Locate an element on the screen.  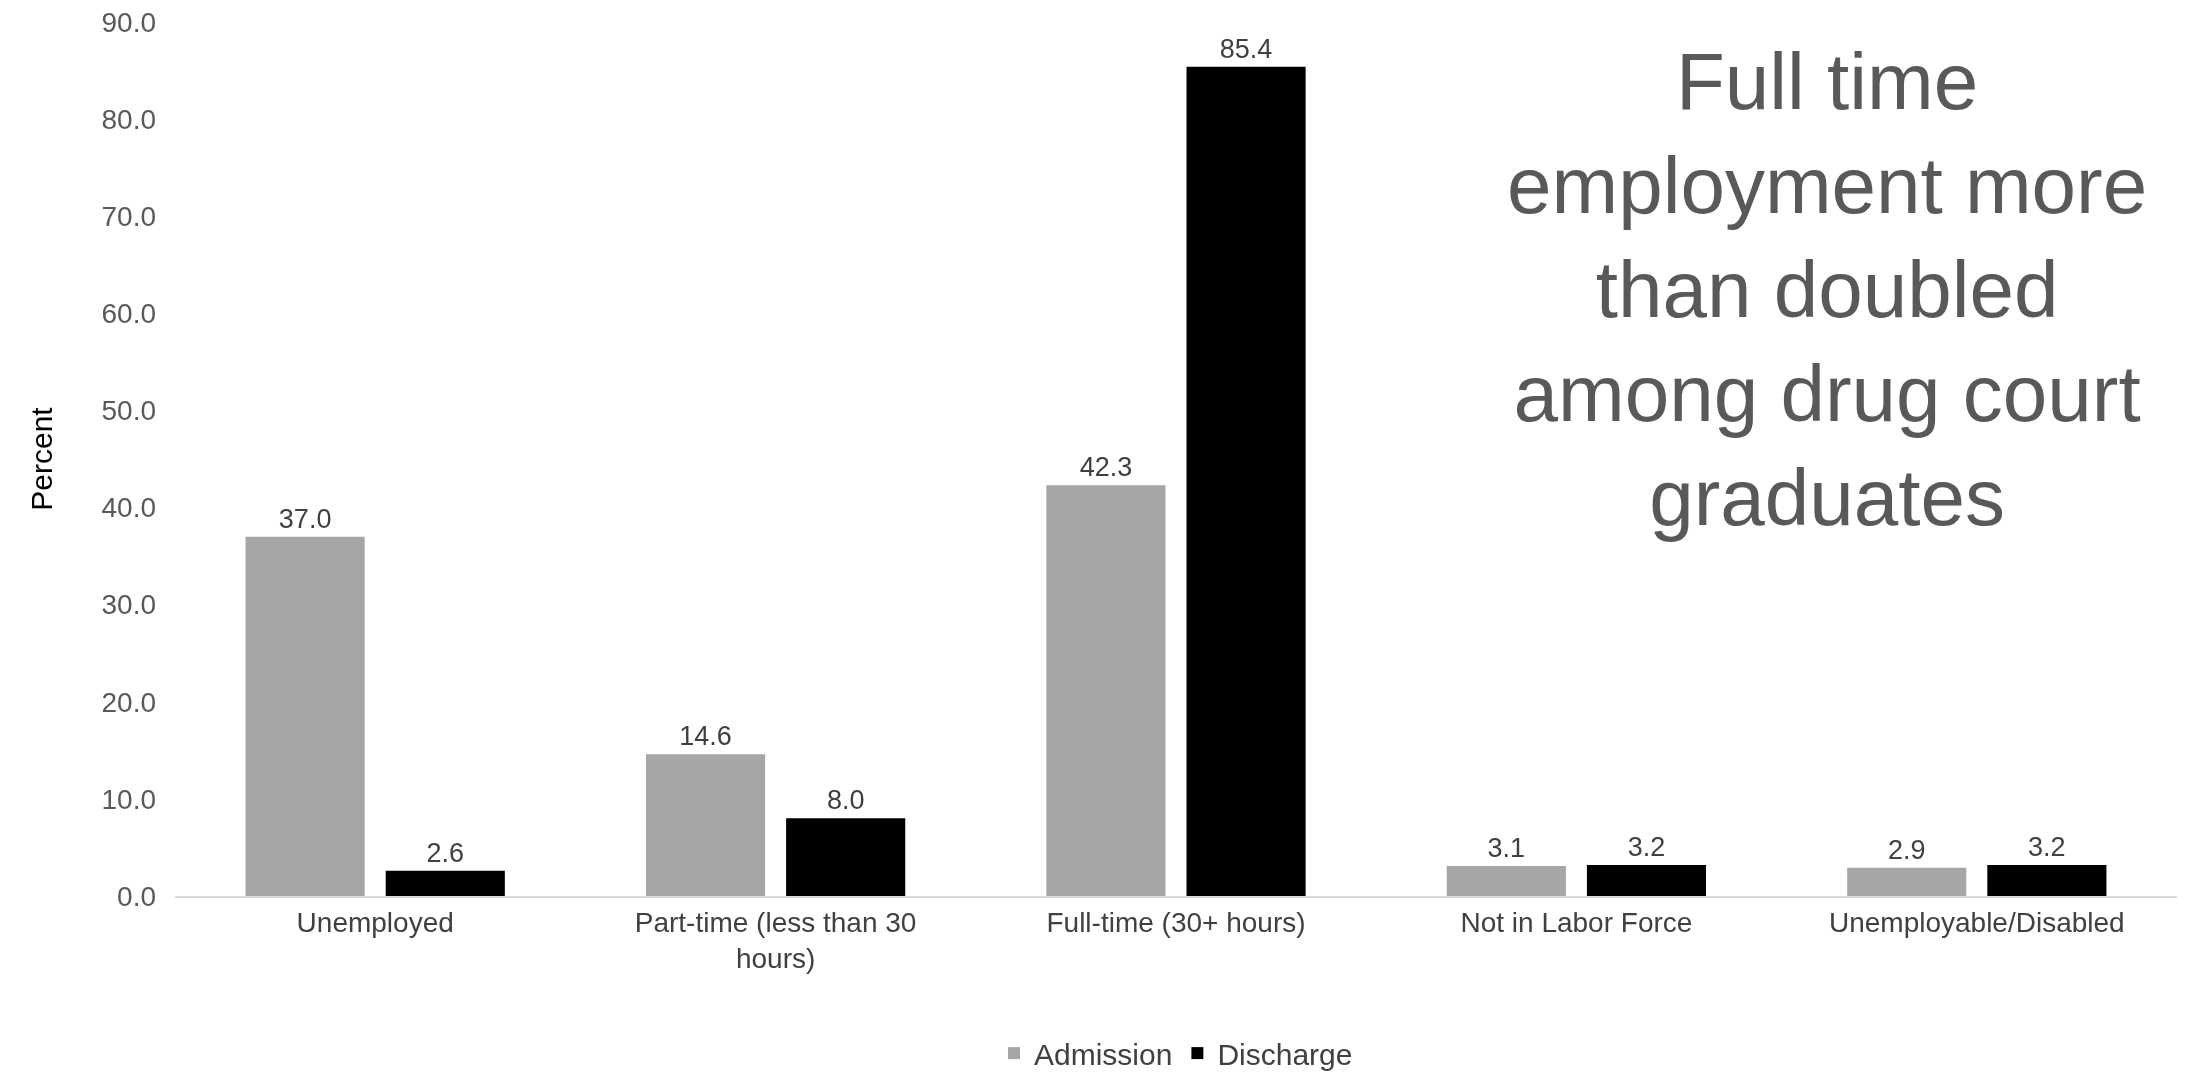
x-tick-label: Unemployed is located at coordinates (375, 922).